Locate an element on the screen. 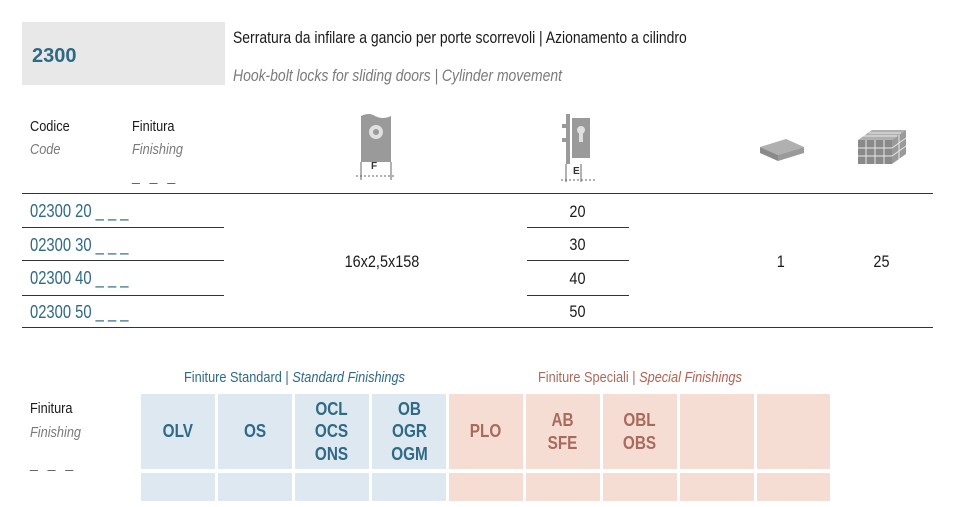 The height and width of the screenshot is (507, 970). special-heading-en: Special Finishings is located at coordinates (690, 377).